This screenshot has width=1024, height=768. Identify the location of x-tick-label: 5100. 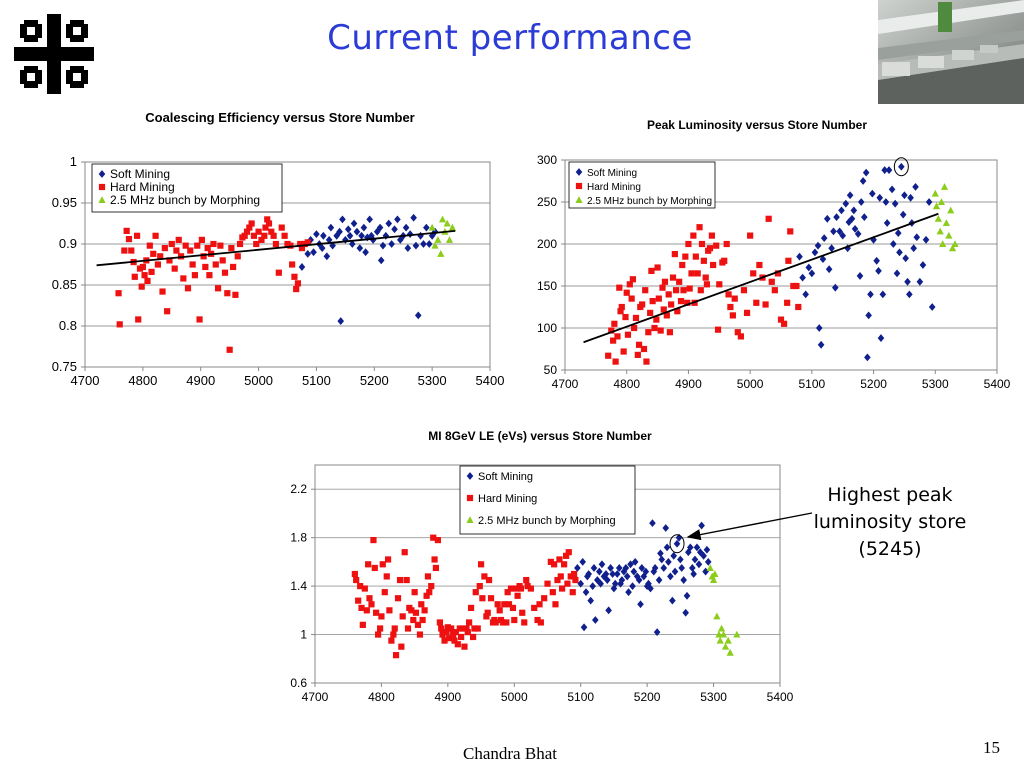
(580, 697).